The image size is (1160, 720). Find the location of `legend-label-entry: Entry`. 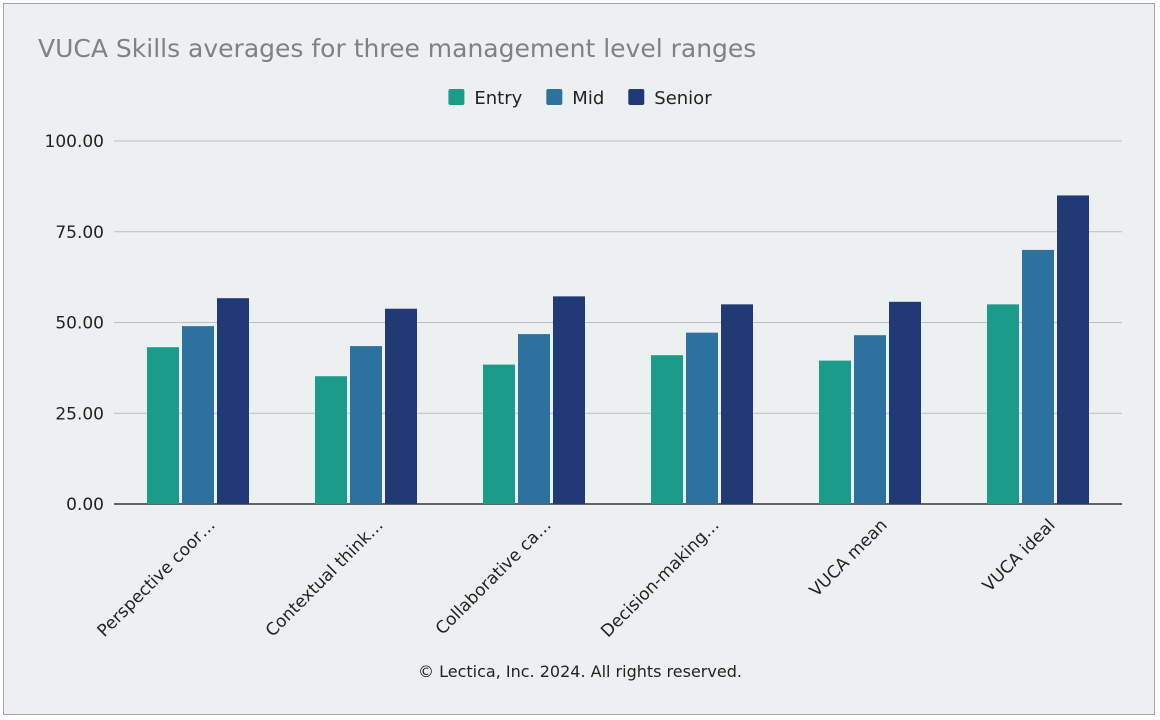

legend-label-entry: Entry is located at coordinates (498, 98).